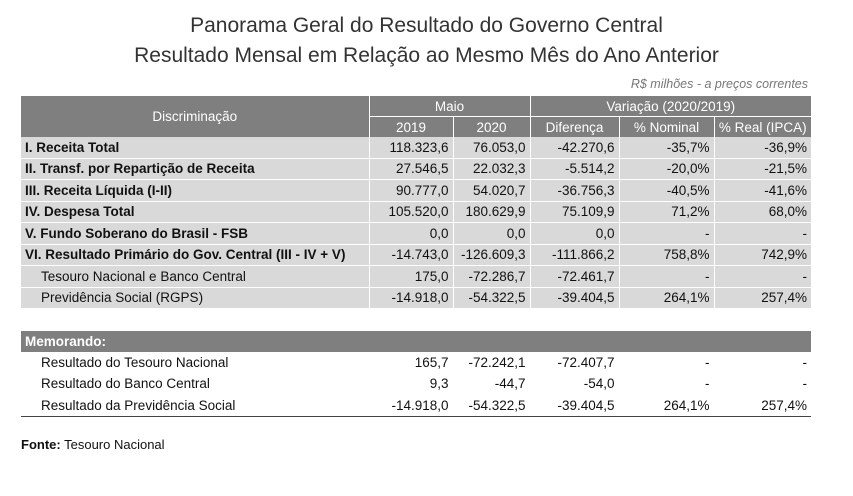 The width and height of the screenshot is (853, 496). What do you see at coordinates (666, 190) in the screenshot?
I see `cell-nominal: -40,5%` at bounding box center [666, 190].